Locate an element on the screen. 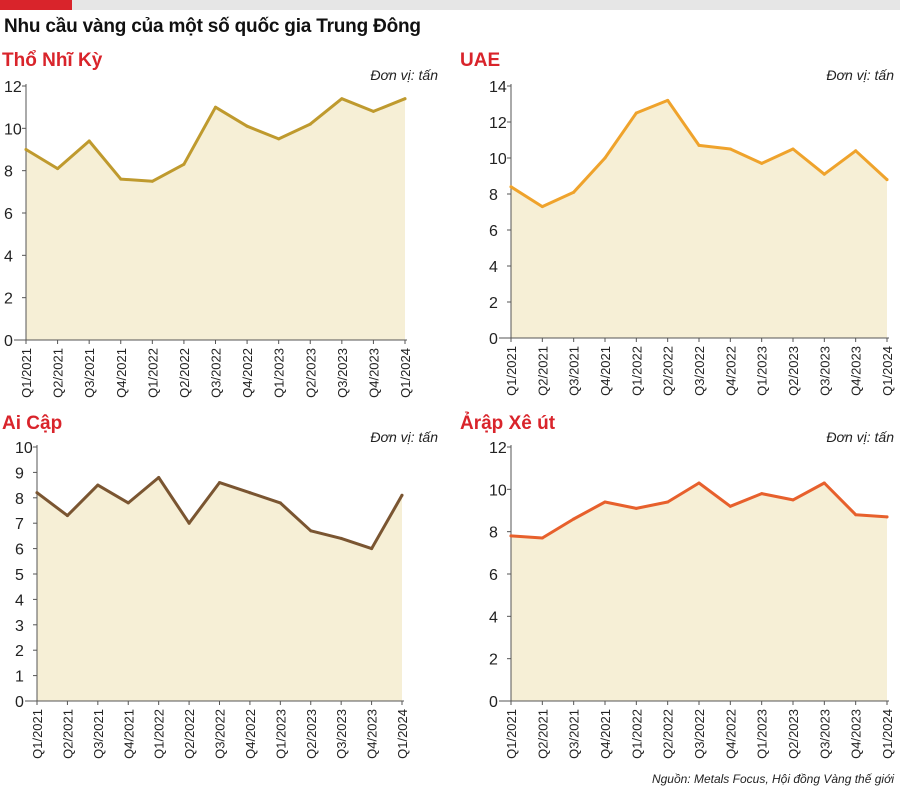 The width and height of the screenshot is (900, 790). y-tick-label: 12 is located at coordinates (498, 448).